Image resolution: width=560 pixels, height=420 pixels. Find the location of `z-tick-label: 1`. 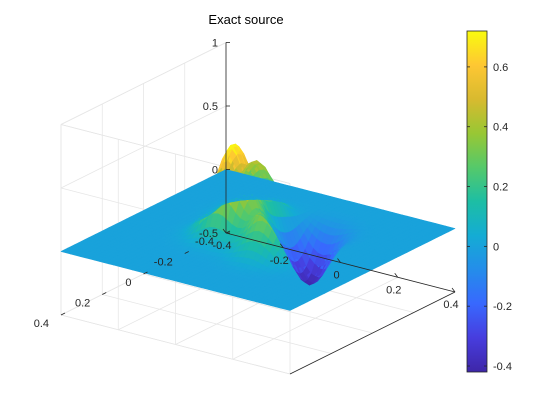

z-tick-label: 1 is located at coordinates (215, 44).